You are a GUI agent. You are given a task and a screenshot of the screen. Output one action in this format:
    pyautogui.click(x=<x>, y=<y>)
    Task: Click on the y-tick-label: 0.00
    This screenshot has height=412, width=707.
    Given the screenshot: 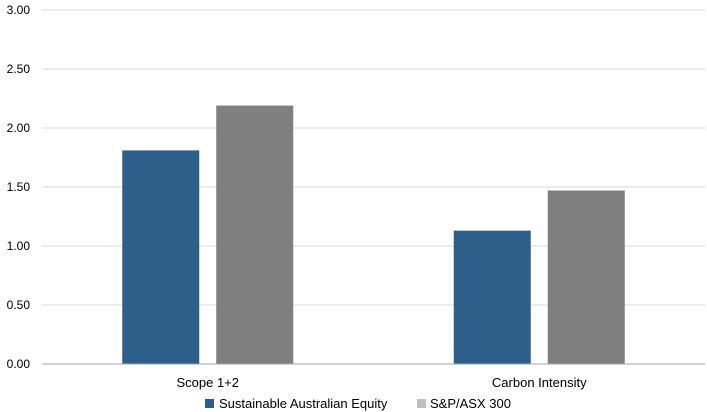 What is the action you would take?
    pyautogui.click(x=19, y=364)
    